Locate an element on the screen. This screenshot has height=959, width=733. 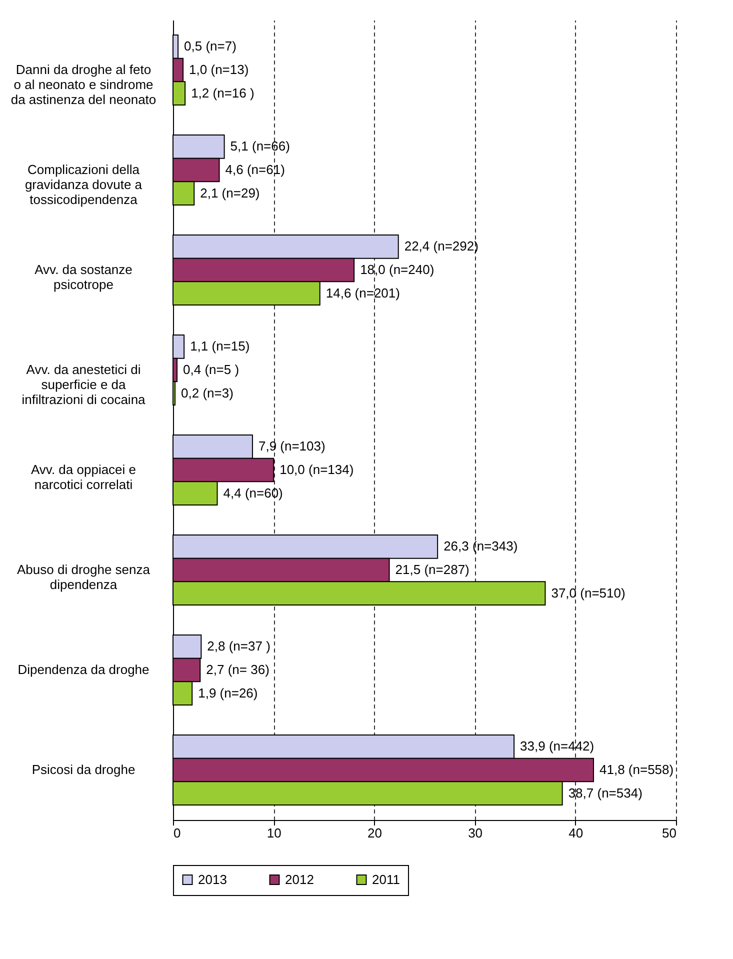
data-label: 26,3 (n=343) is located at coordinates (481, 546).